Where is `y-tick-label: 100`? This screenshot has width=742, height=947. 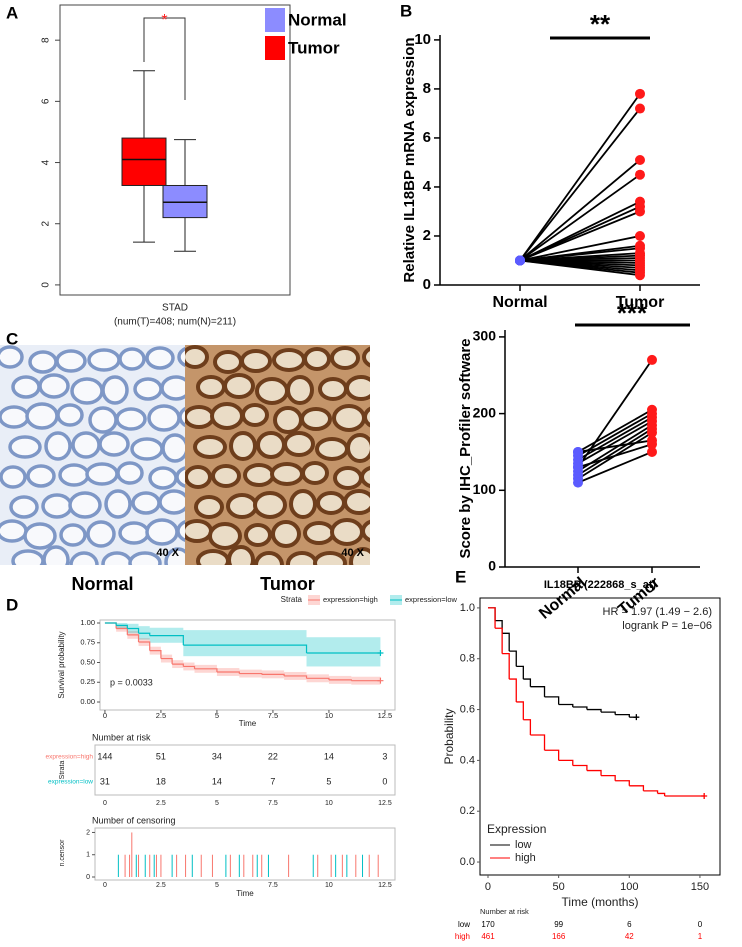 y-tick-label: 100 is located at coordinates (485, 489).